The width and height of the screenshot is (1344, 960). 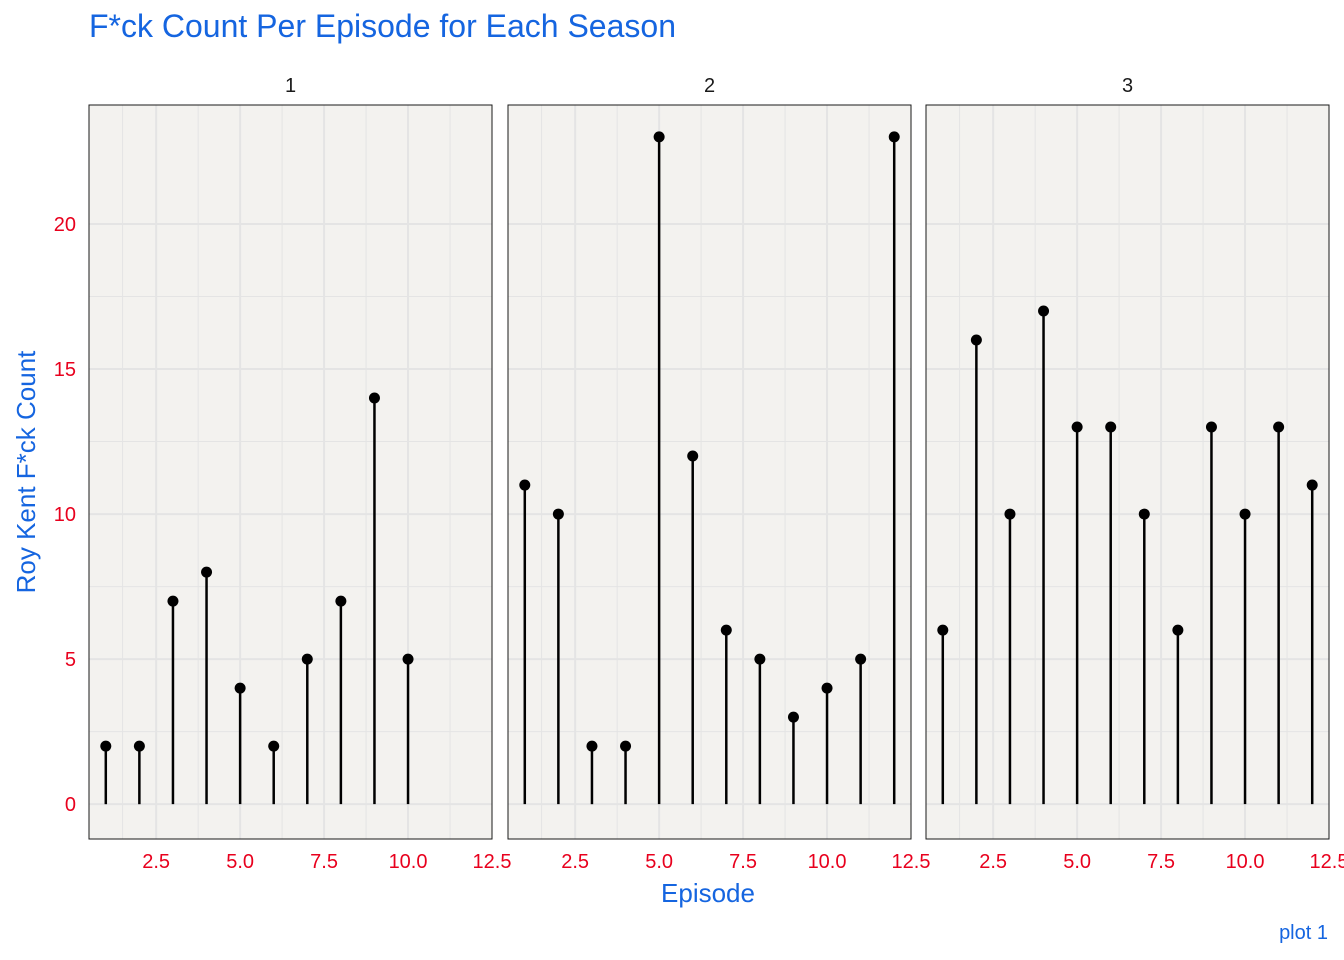 What do you see at coordinates (70, 660) in the screenshot?
I see `y-tick-label: 5` at bounding box center [70, 660].